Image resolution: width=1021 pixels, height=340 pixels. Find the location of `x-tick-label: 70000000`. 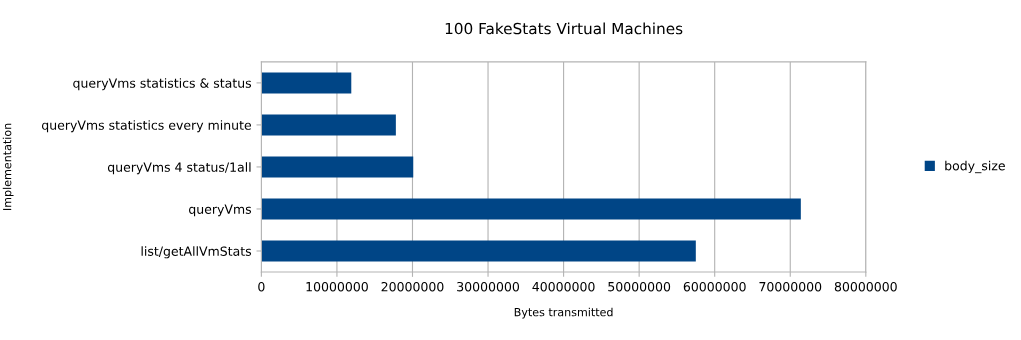

x-tick-label: 70000000 is located at coordinates (790, 286).